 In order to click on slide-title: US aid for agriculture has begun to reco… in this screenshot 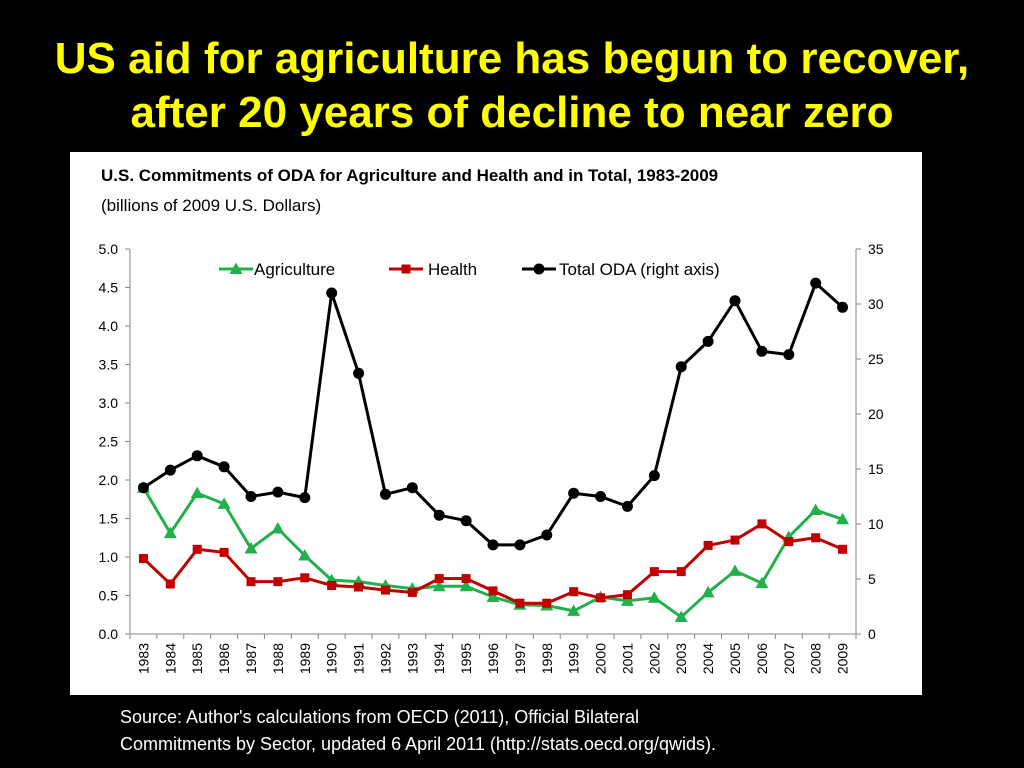, I will do `click(512, 86)`.